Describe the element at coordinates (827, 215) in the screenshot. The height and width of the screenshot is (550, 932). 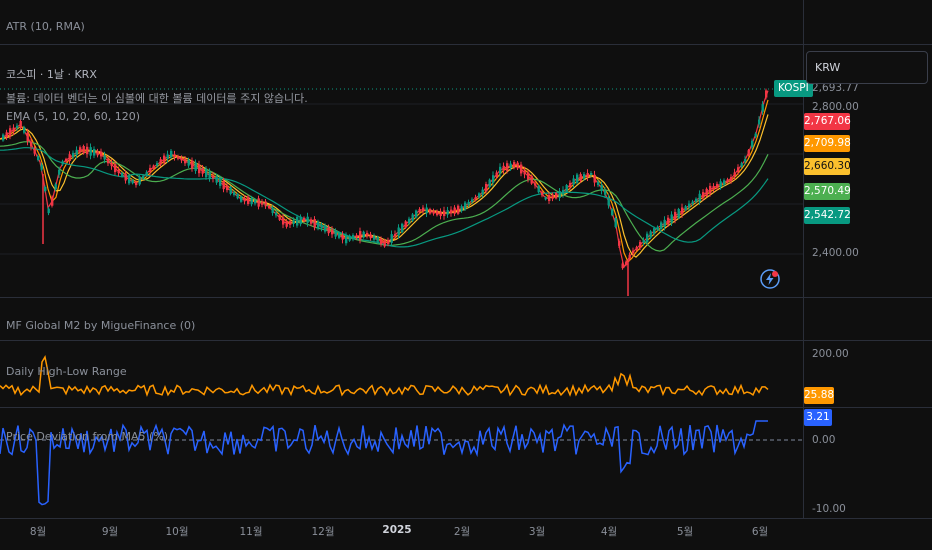
I see `price-tag-ema120: 2,542.72` at that location.